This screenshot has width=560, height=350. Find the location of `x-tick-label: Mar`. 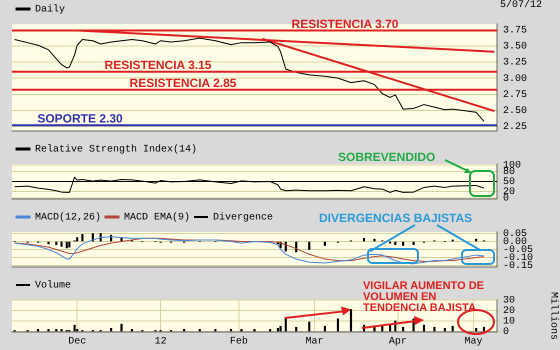

x-tick-label: Mar is located at coordinates (314, 342).